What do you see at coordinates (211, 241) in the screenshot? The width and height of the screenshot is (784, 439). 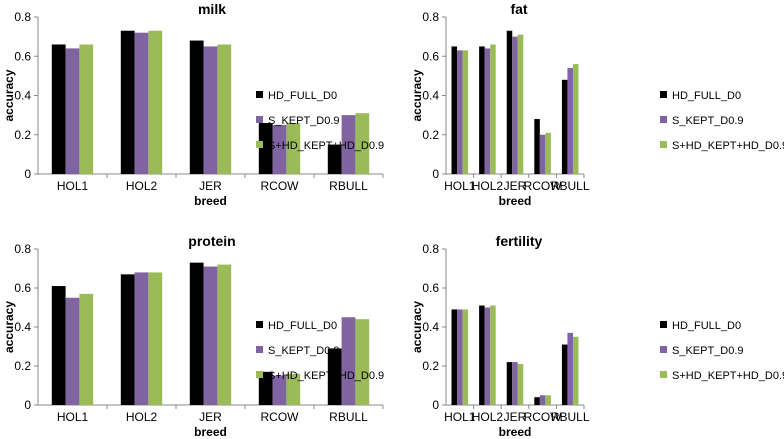 I see `chart-title: protein` at bounding box center [211, 241].